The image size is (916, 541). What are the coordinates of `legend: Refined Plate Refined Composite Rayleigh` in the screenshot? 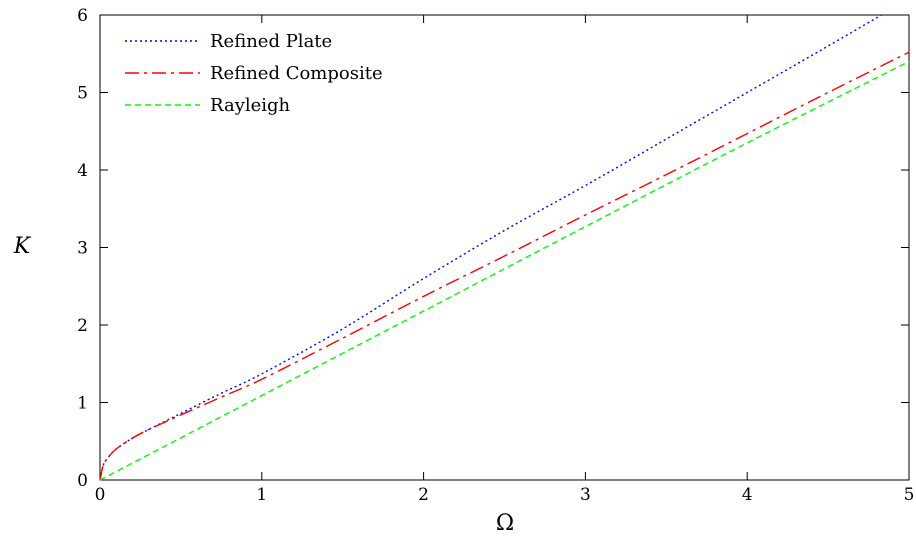 It's located at (254, 73).